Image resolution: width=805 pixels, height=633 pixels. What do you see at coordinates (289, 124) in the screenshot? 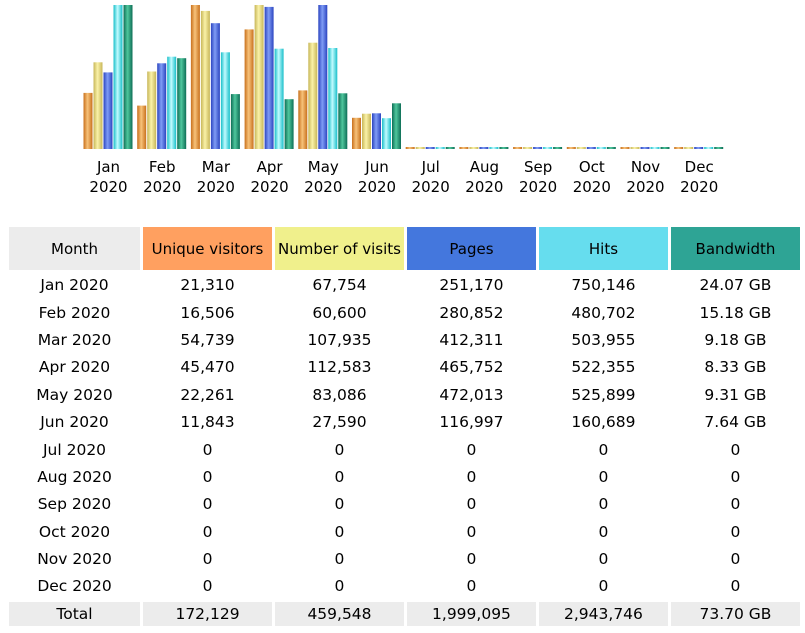
I see `bar-bandwidth-apr` at bounding box center [289, 124].